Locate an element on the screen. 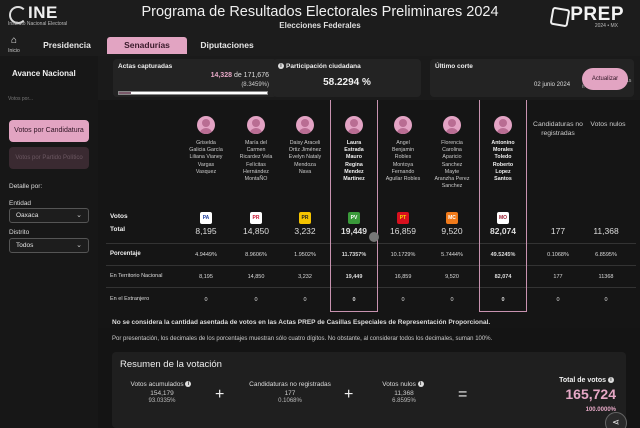 The image size is (640, 428). cell-pct: 49.5245% is located at coordinates (503, 255).